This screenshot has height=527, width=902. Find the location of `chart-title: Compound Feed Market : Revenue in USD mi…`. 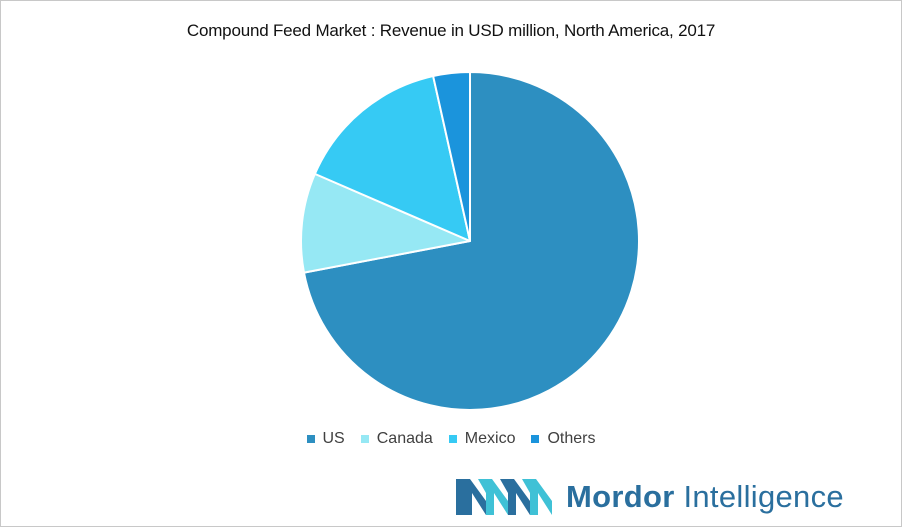

chart-title: Compound Feed Market : Revenue in USD mi… is located at coordinates (451, 30).